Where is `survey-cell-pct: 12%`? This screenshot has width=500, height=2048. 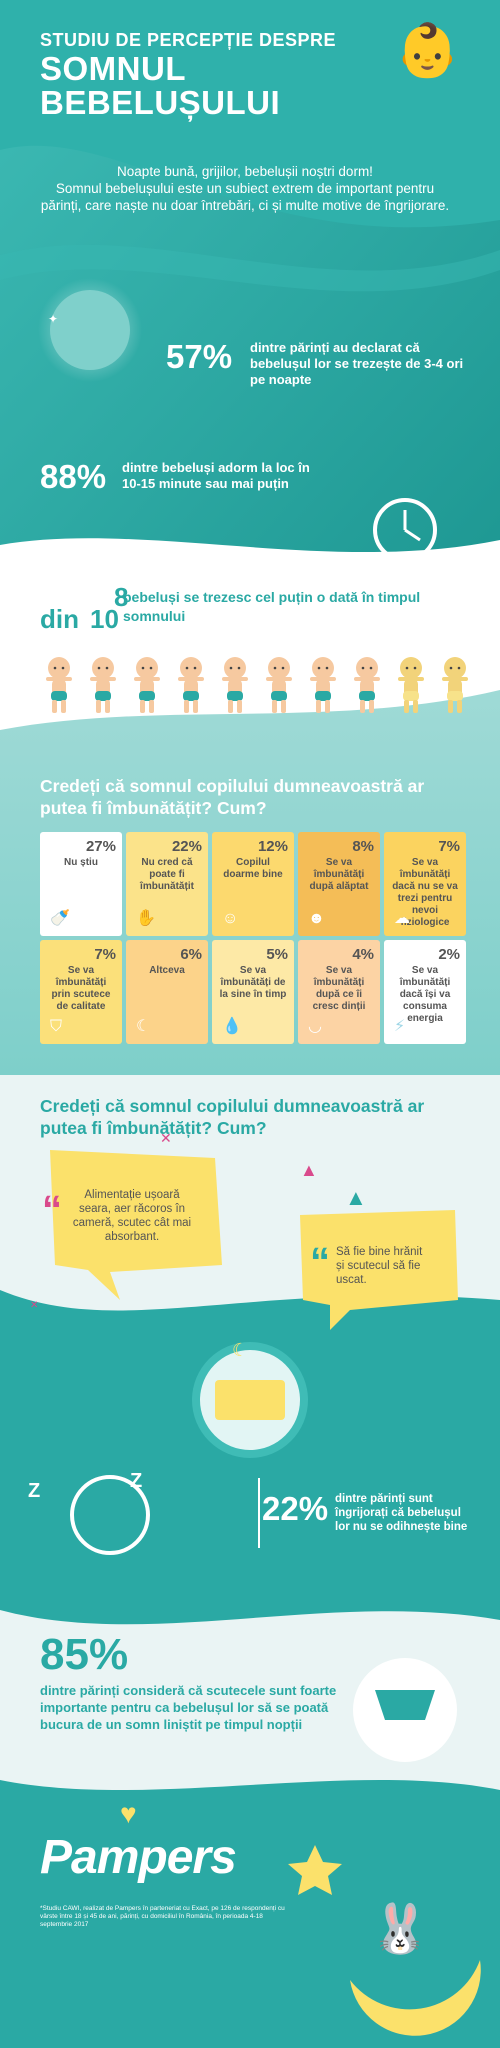 survey-cell-pct: 12% is located at coordinates (272, 846).